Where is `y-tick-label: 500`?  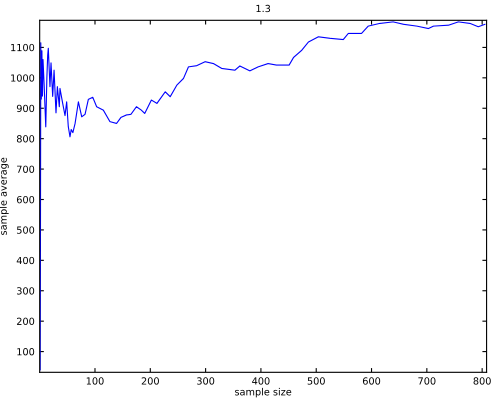
y-tick-label: 500 is located at coordinates (25, 230).